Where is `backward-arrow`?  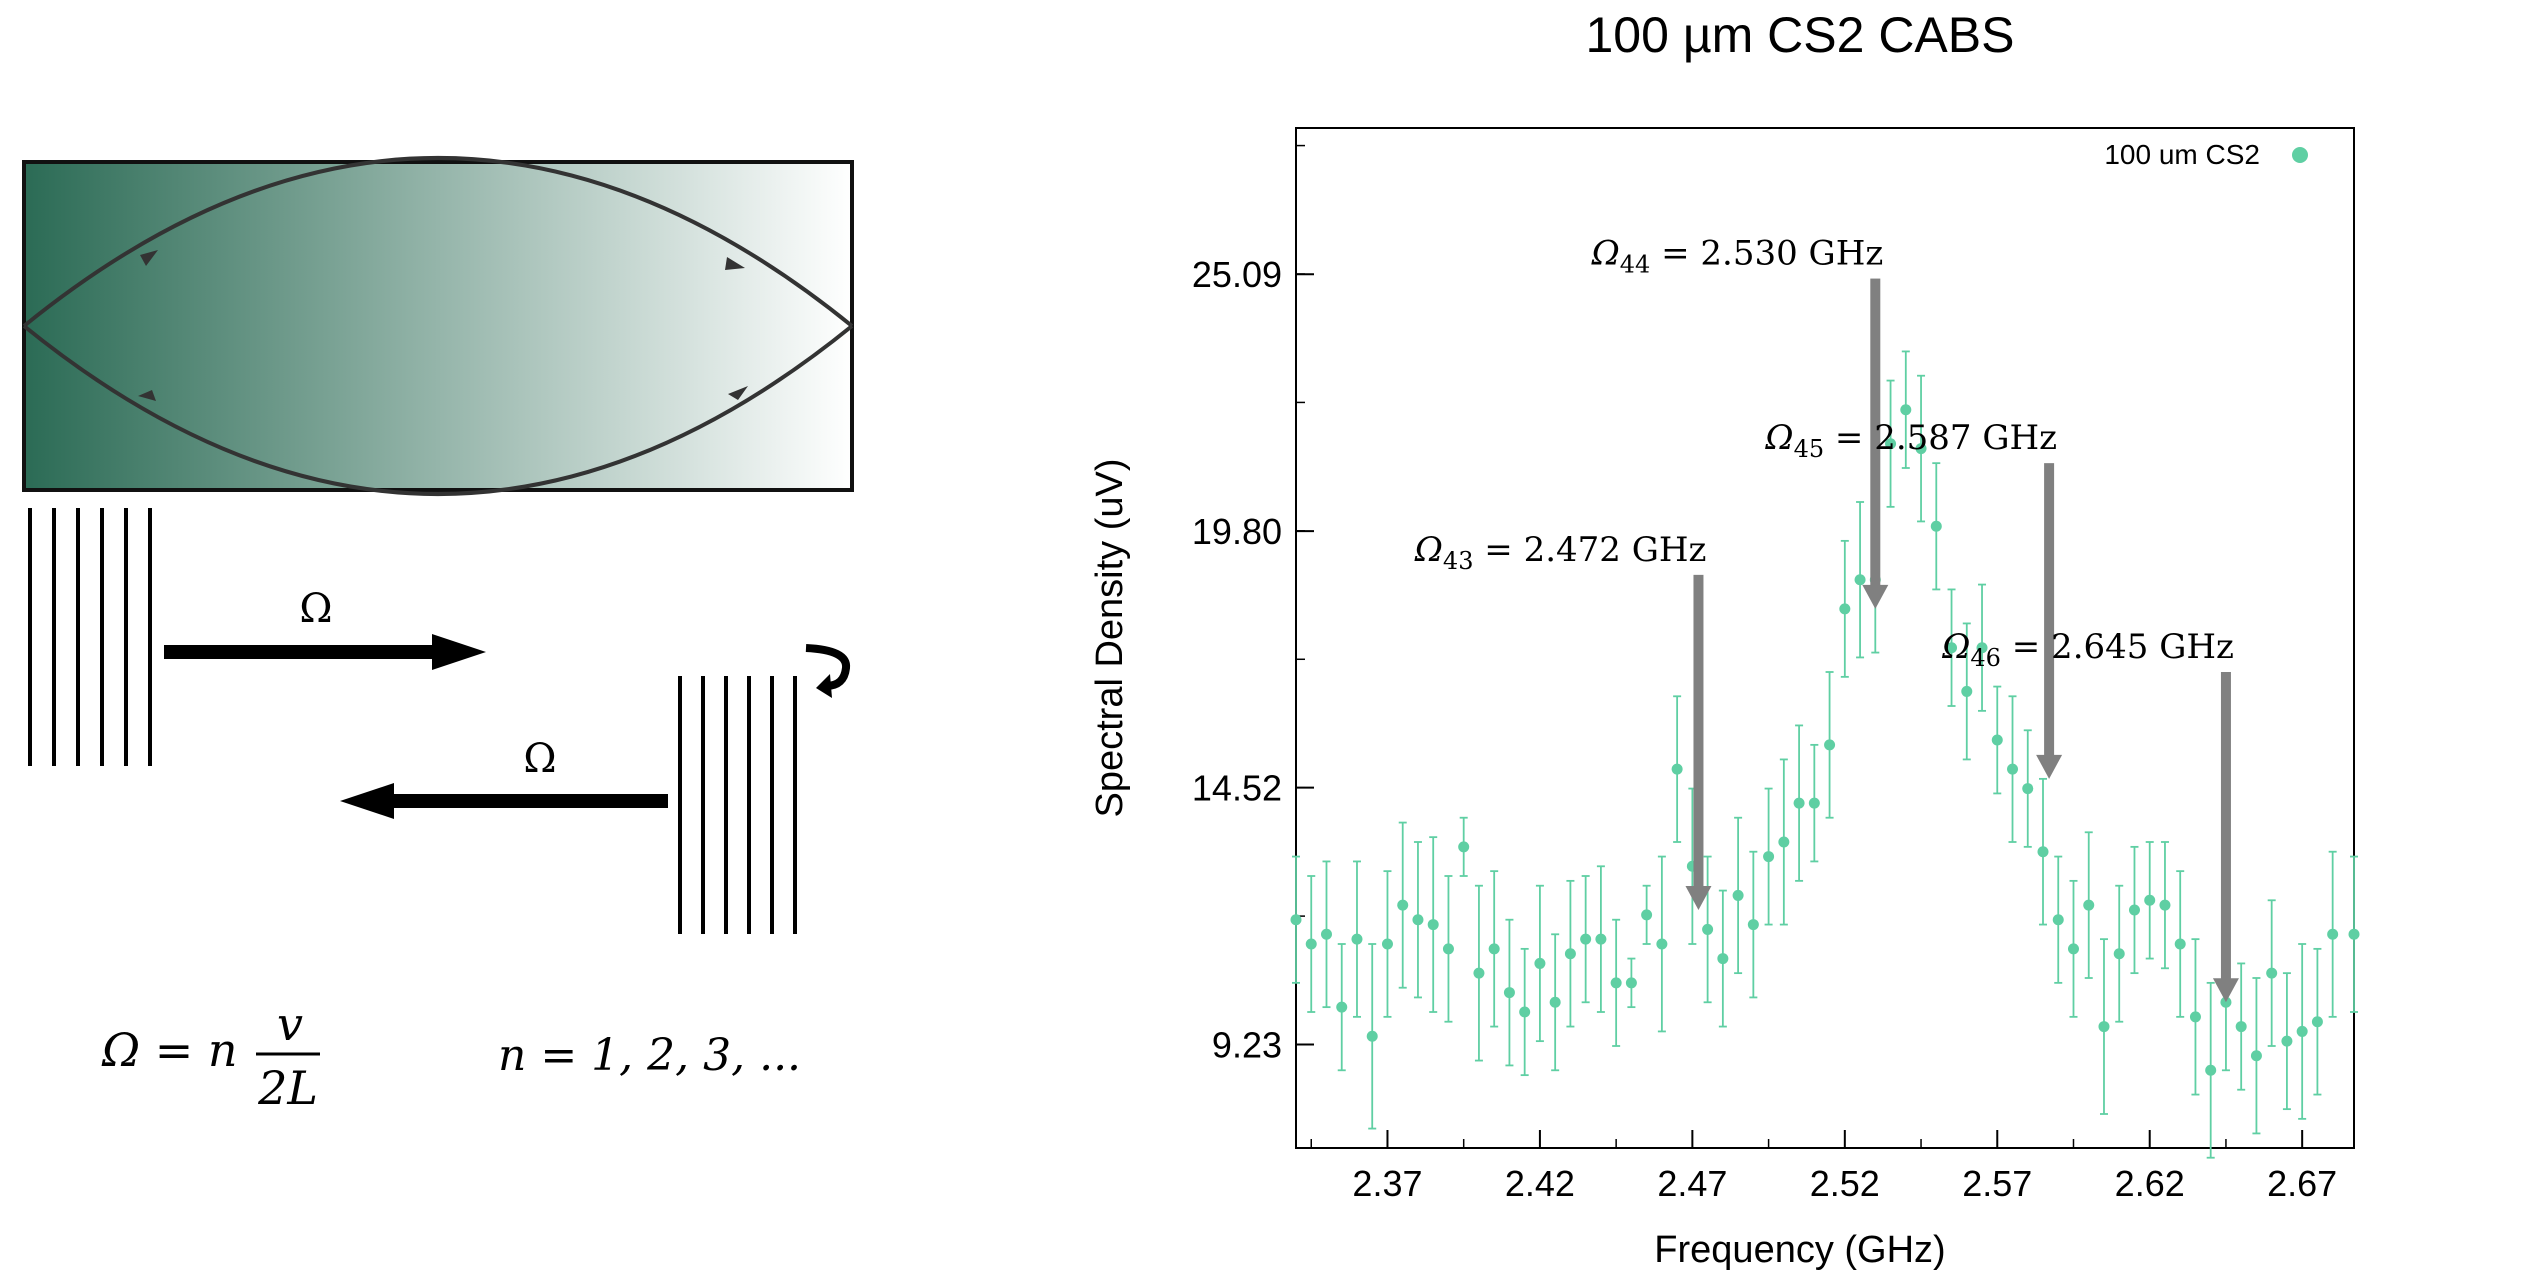 backward-arrow is located at coordinates (504, 801).